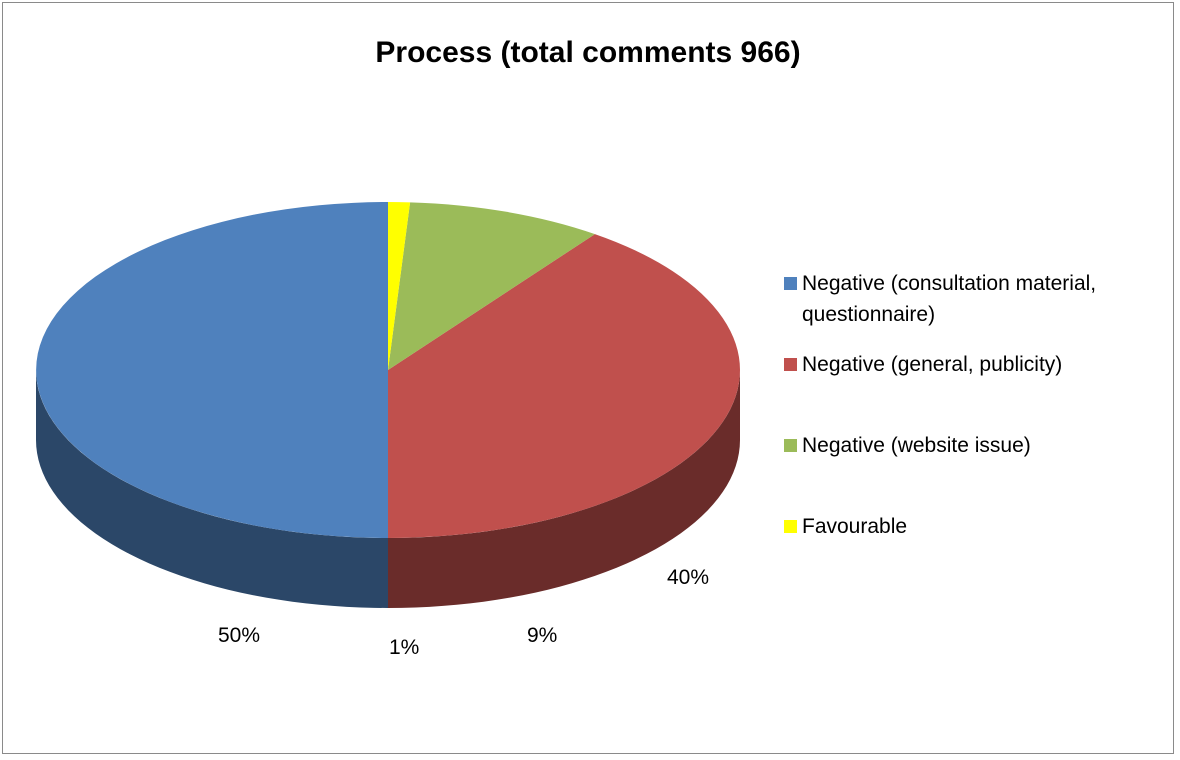 The image size is (1180, 760). I want to click on legend-swatch-favourable, so click(790, 526).